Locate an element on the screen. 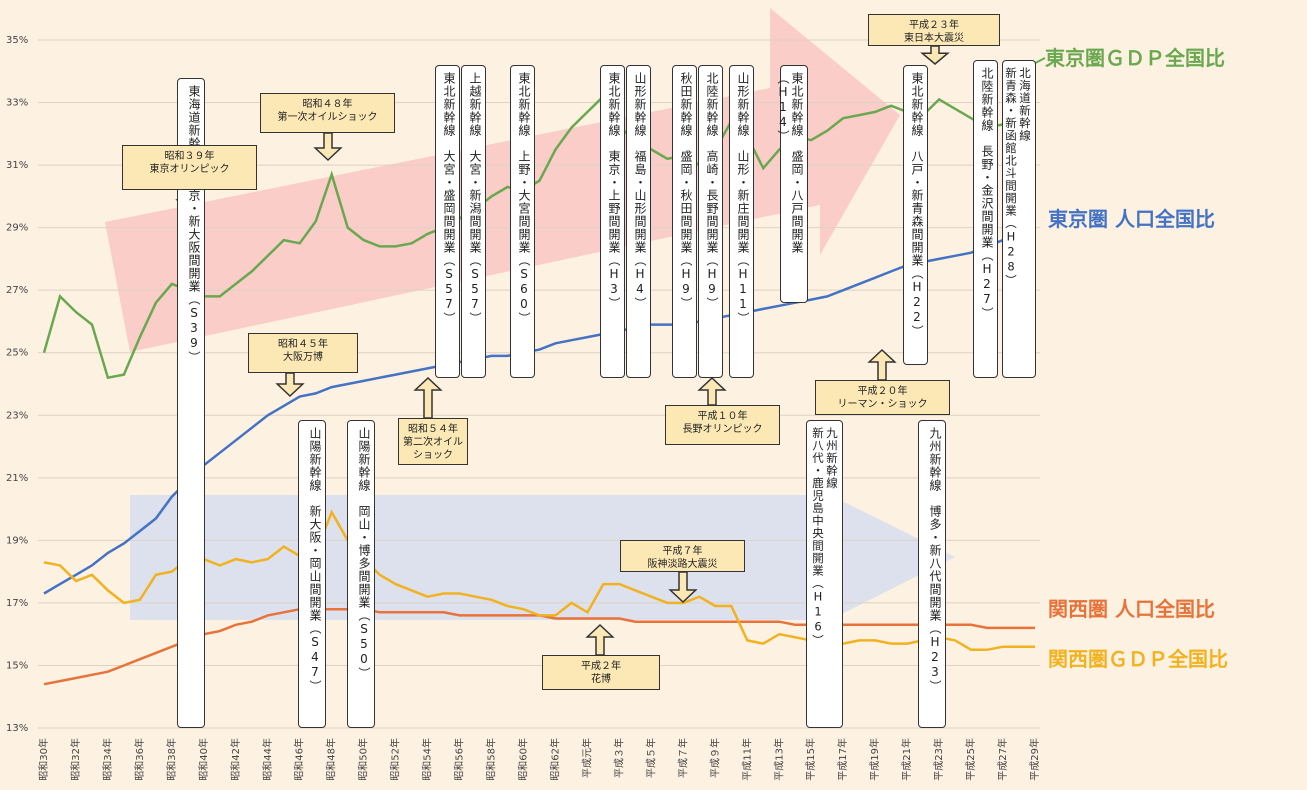 The image size is (1307, 790). opening-text: 山形新幹線 山形・新庄間開業（H11） is located at coordinates (743, 198).